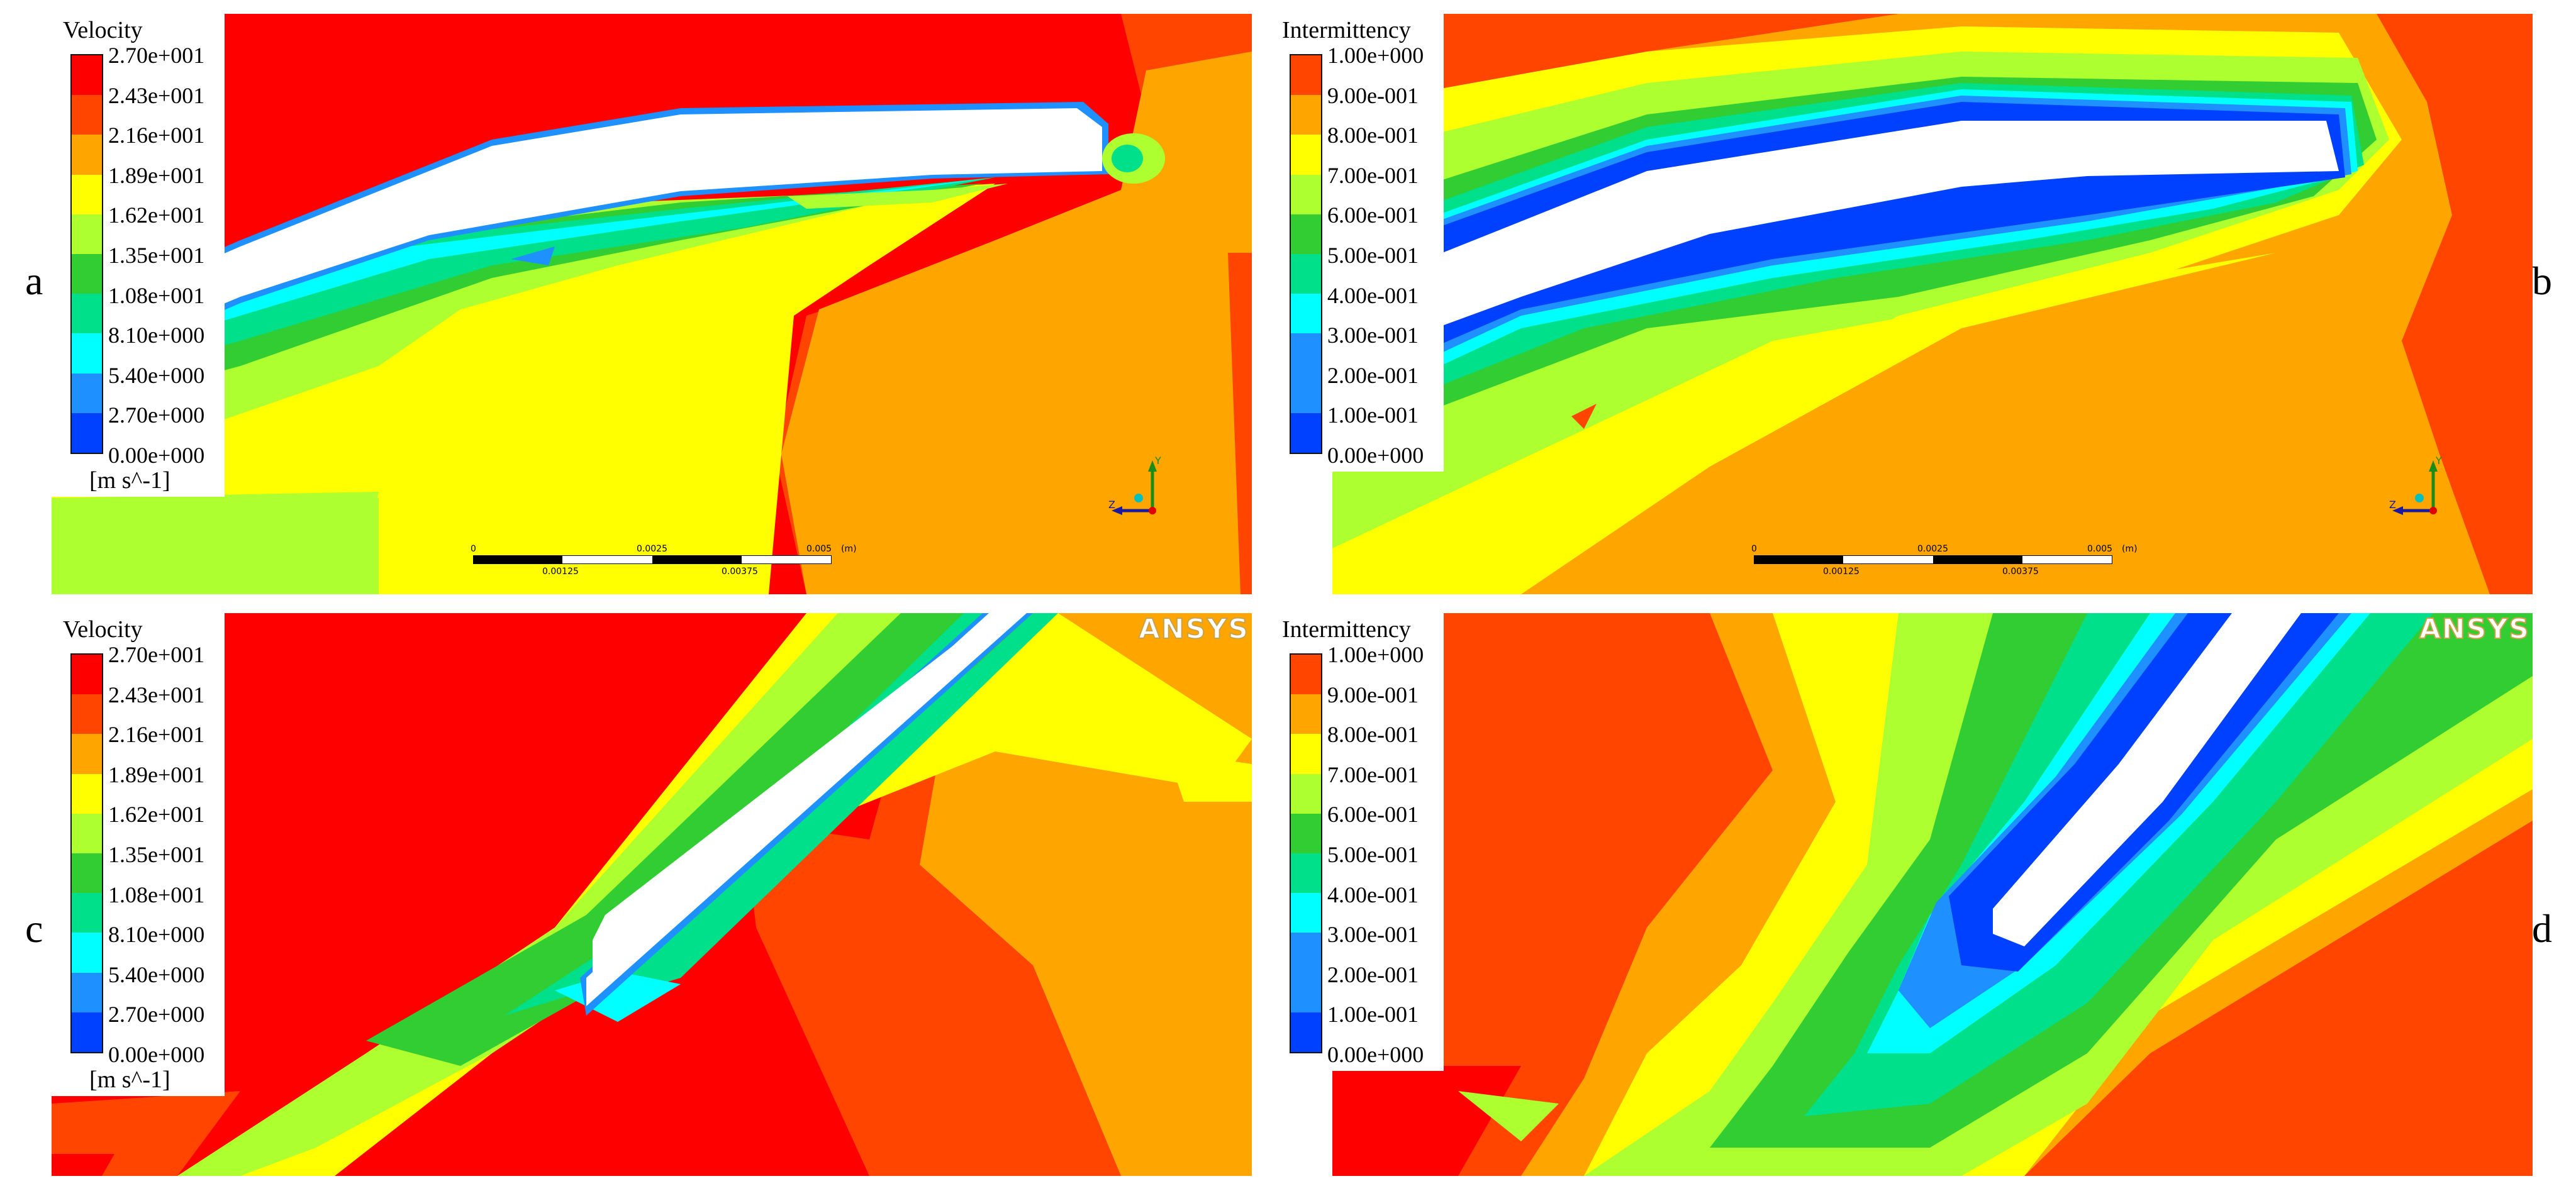 The height and width of the screenshot is (1186, 2576). Describe the element at coordinates (34, 281) in the screenshot. I see `panel-label-a: a` at that location.